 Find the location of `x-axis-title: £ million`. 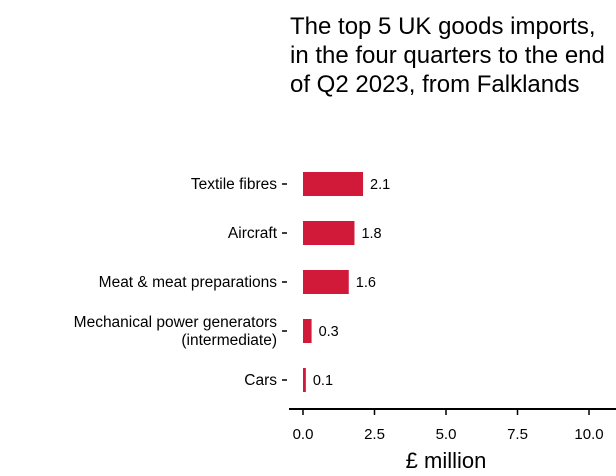

x-axis-title: £ million is located at coordinates (446, 460).